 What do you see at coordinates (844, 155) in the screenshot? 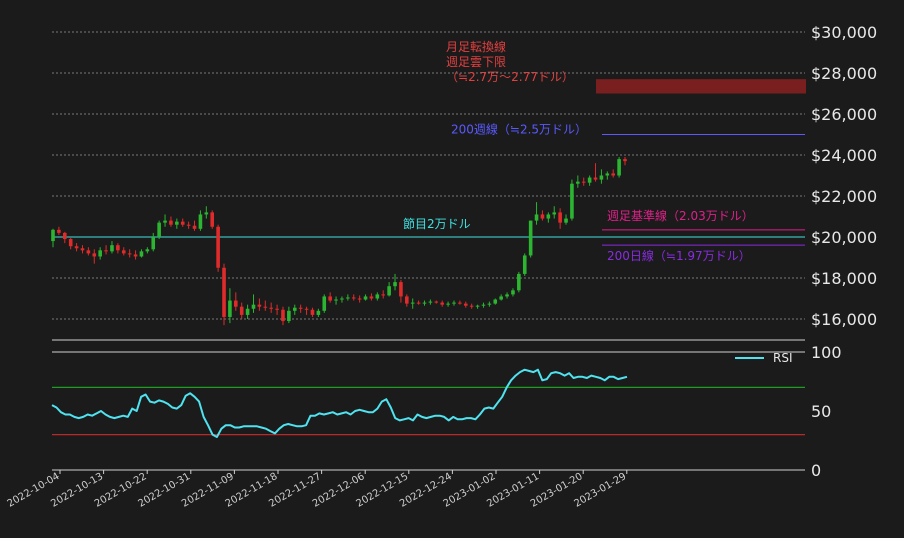
I see `price-tick-label: $24,000` at bounding box center [844, 155].